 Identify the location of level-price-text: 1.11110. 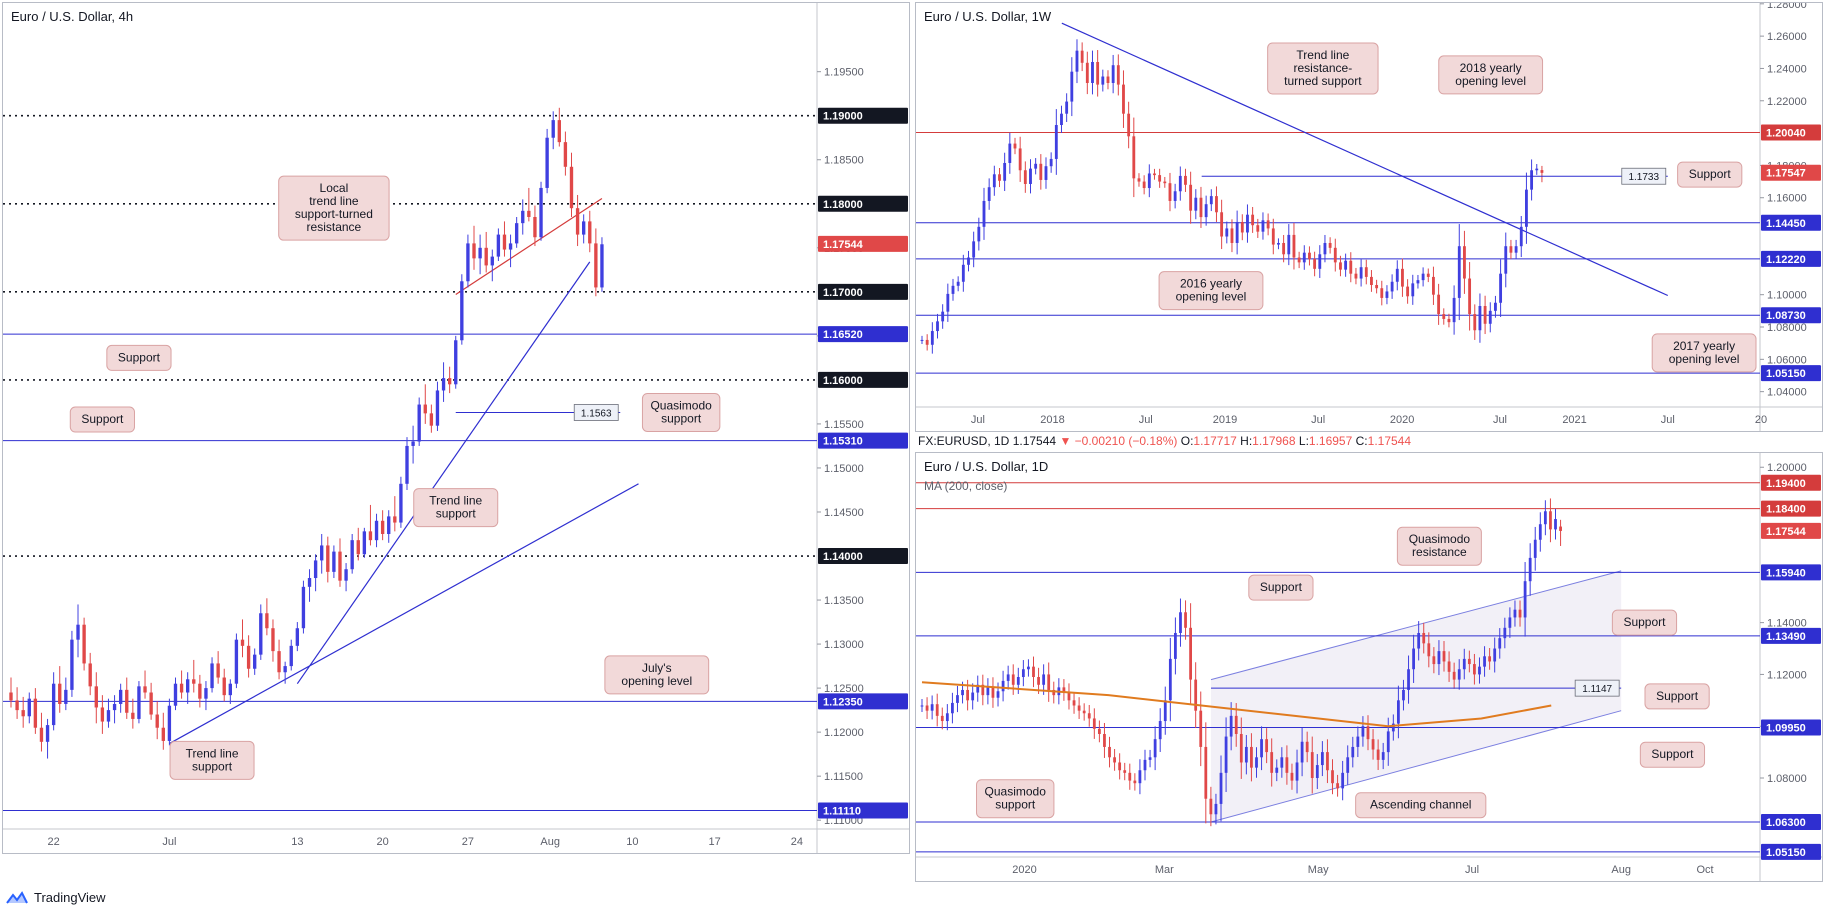
(842, 812).